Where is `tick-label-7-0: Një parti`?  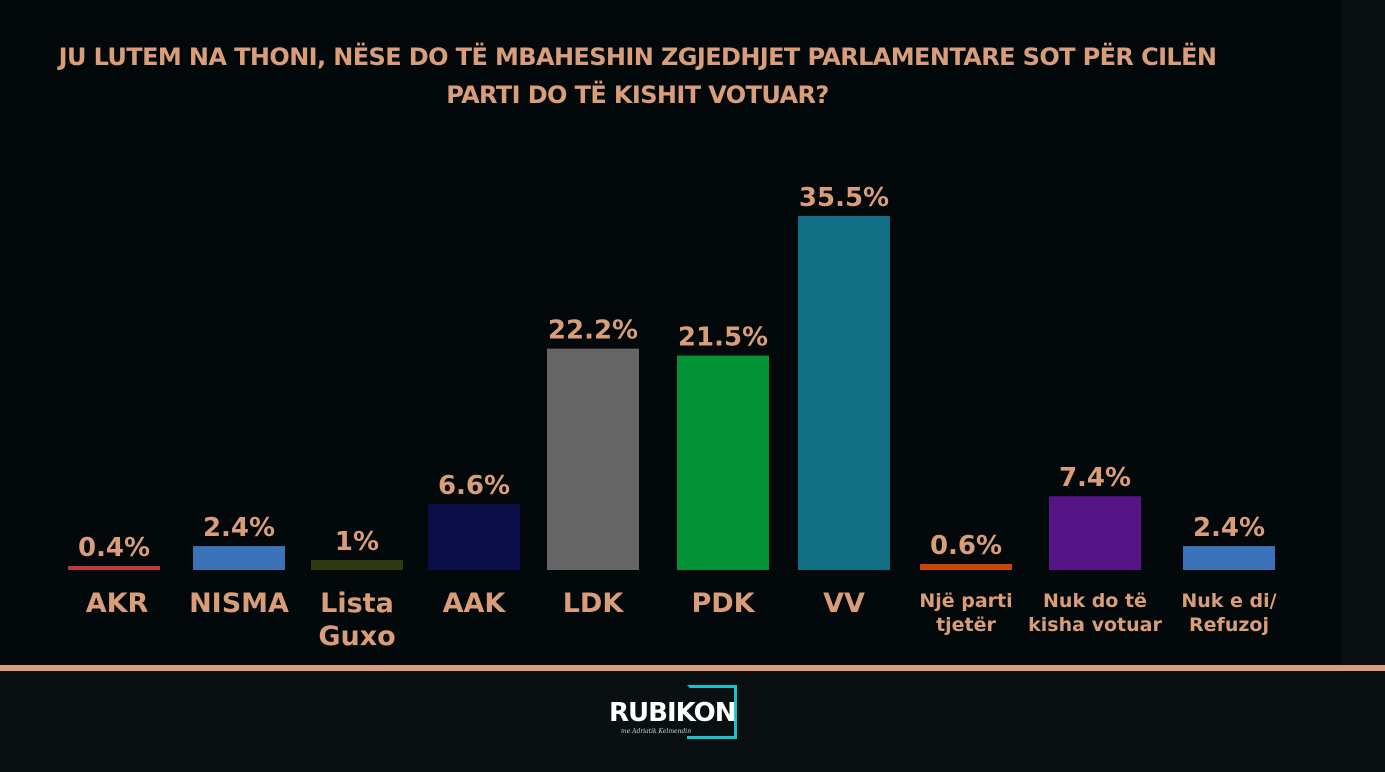
tick-label-7-0: Një parti is located at coordinates (965, 601).